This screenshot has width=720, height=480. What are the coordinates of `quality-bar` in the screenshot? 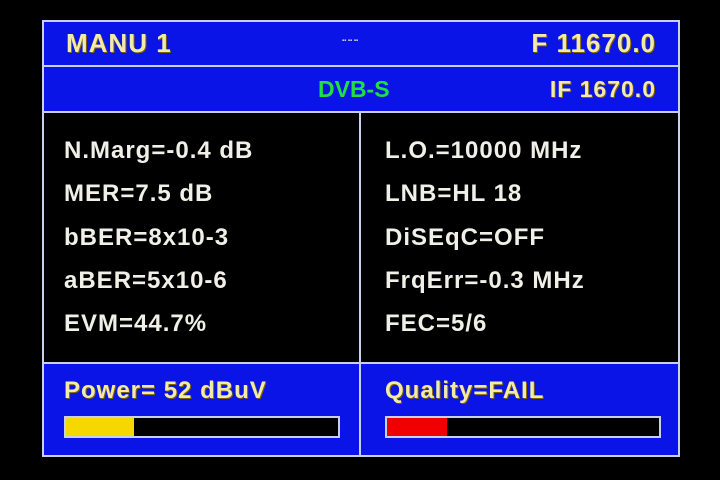 It's located at (523, 427).